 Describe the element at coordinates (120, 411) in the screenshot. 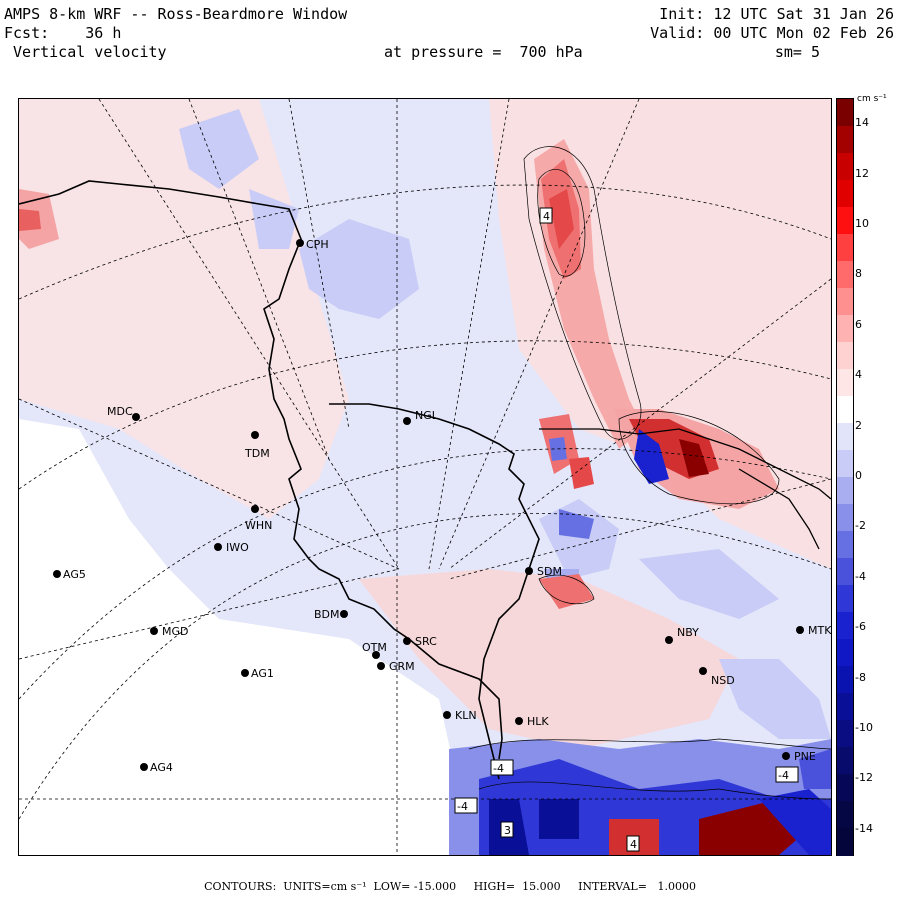

I see `station-label: MDC` at that location.